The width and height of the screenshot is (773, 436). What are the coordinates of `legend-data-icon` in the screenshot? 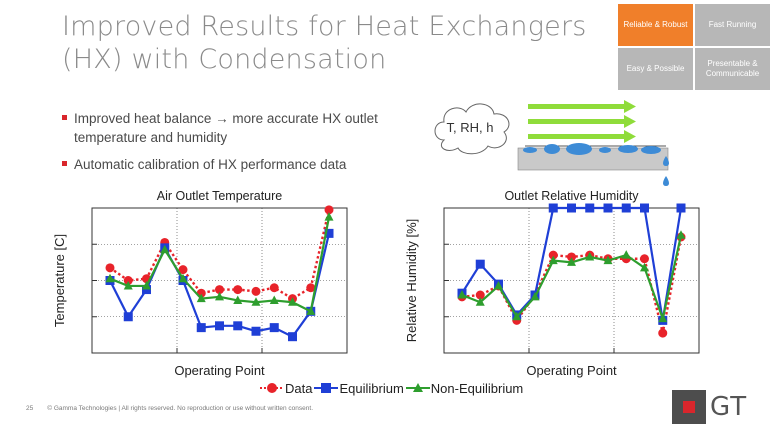 It's located at (272, 388).